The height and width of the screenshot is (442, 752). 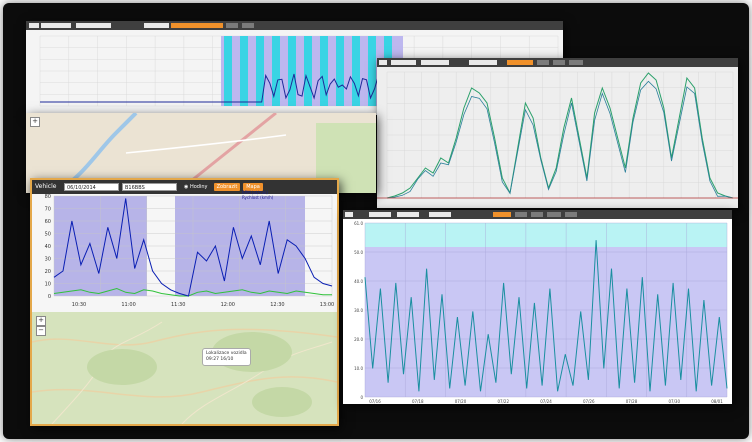 I want to click on x-tick-label: 12:30, so click(x=277, y=305).